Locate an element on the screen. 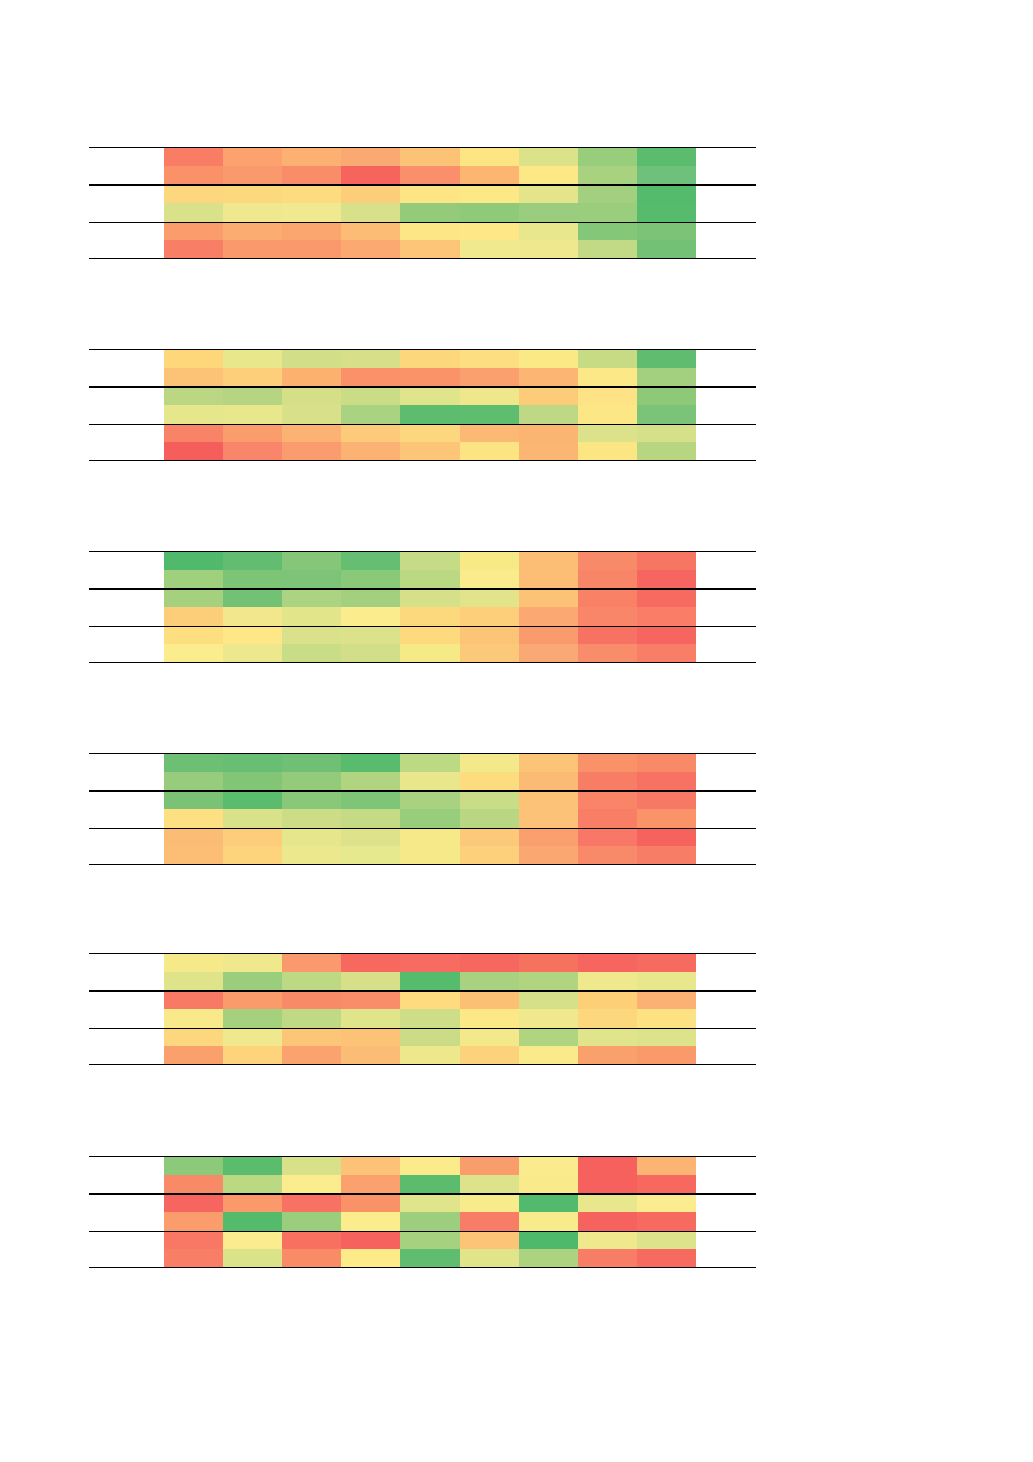  heatmap-cell-p3-r1-c8 is located at coordinates (607, 560).